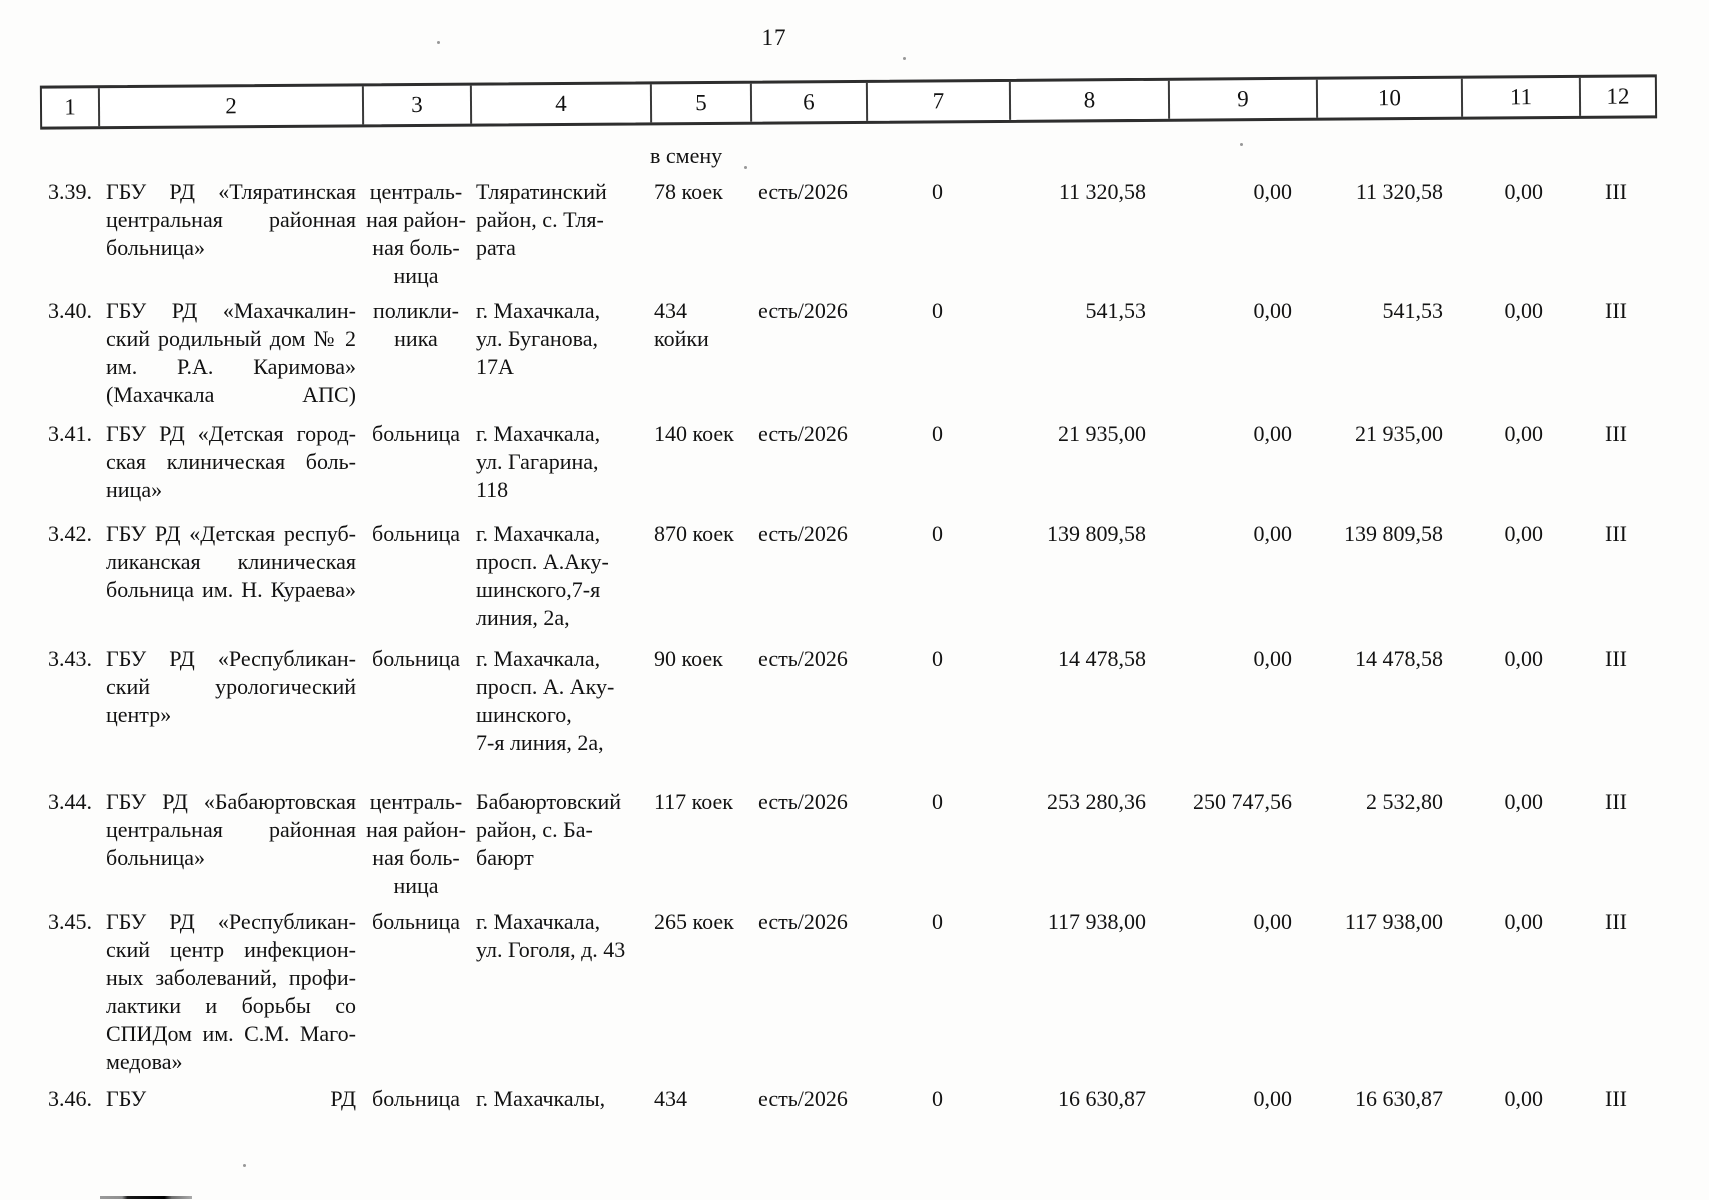 The width and height of the screenshot is (1709, 1200). Describe the element at coordinates (538, 461) in the screenshot. I see `address-cell: г. Махачкала, ул. Гагарина, 118` at that location.